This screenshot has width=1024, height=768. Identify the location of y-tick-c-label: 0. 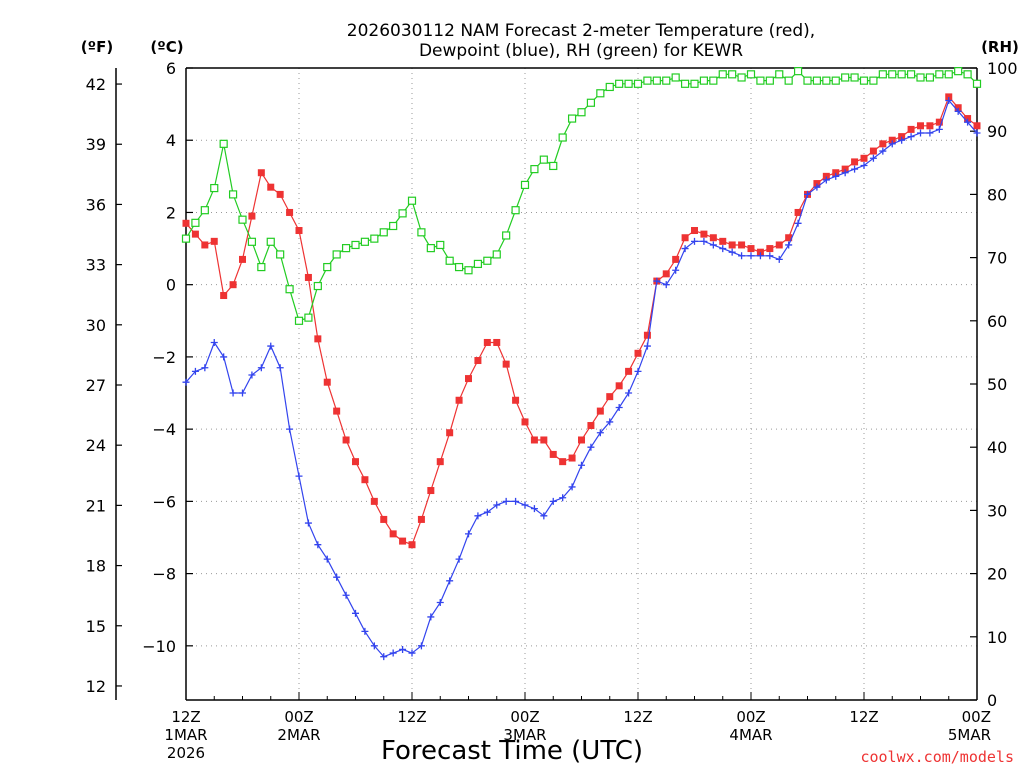
(171, 285).